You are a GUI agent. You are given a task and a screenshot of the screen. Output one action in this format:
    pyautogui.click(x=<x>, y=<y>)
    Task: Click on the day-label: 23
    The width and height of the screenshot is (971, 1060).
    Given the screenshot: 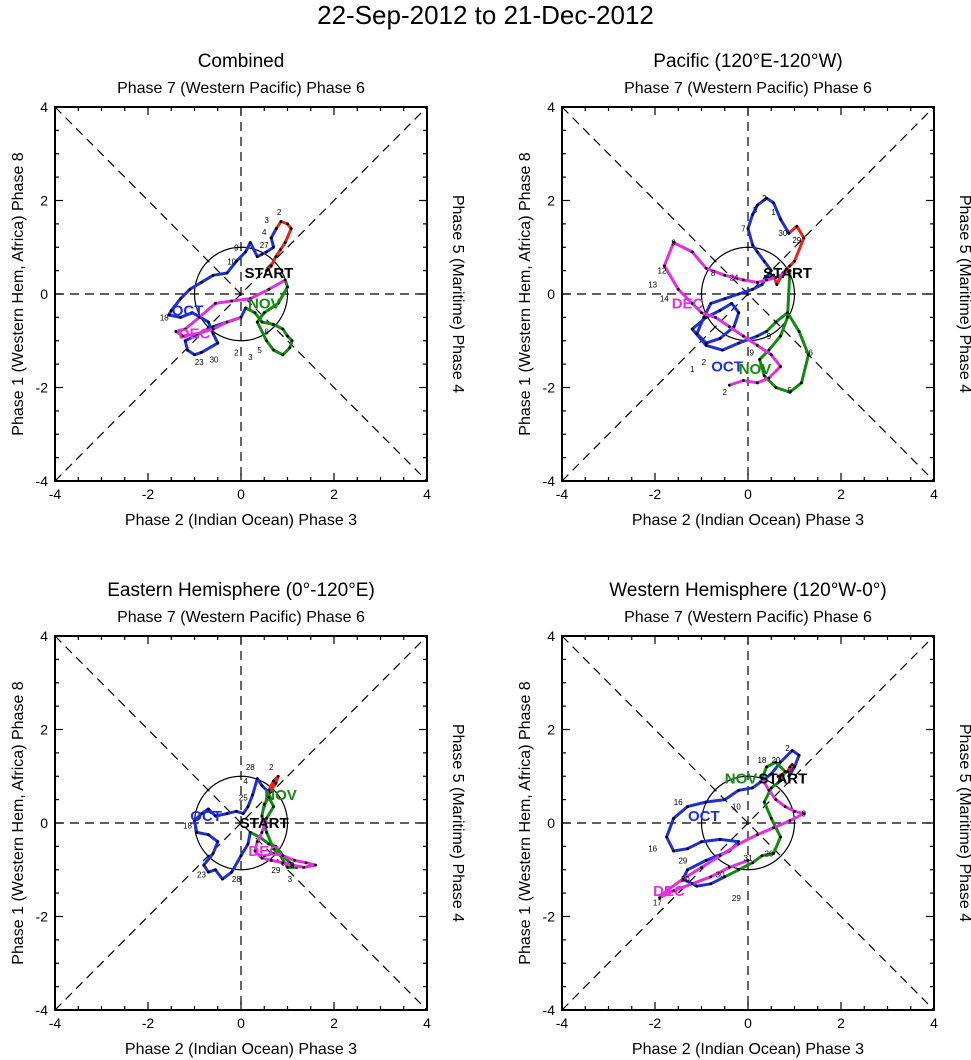 What is the action you would take?
    pyautogui.click(x=199, y=362)
    